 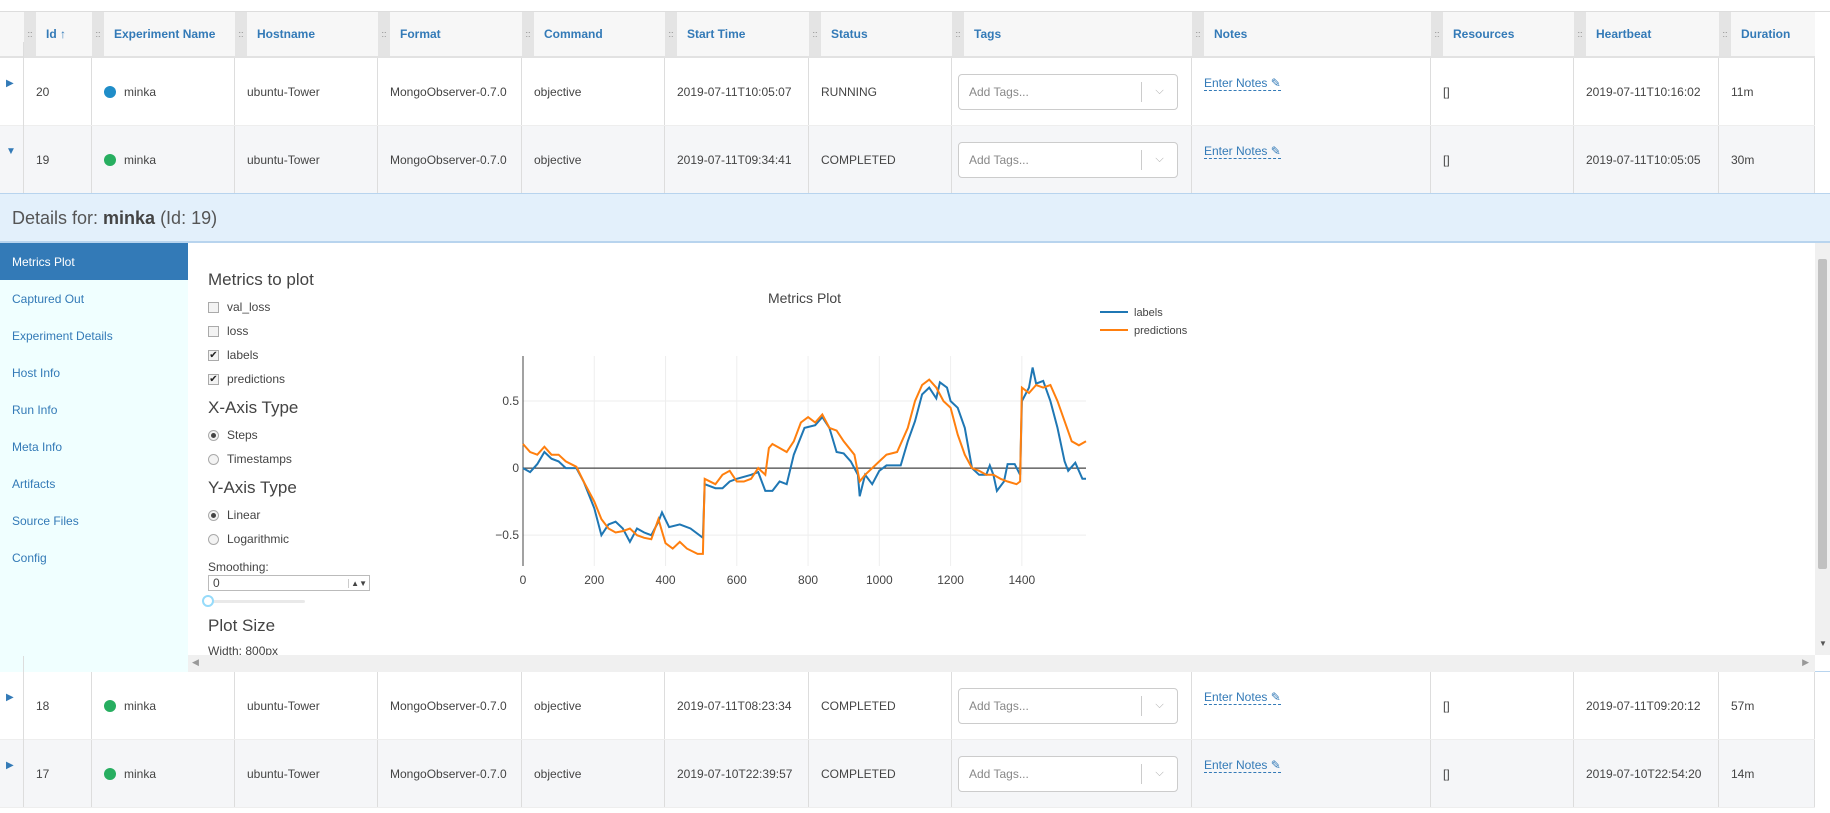 What do you see at coordinates (243, 355) in the screenshot?
I see `option-label: labels` at bounding box center [243, 355].